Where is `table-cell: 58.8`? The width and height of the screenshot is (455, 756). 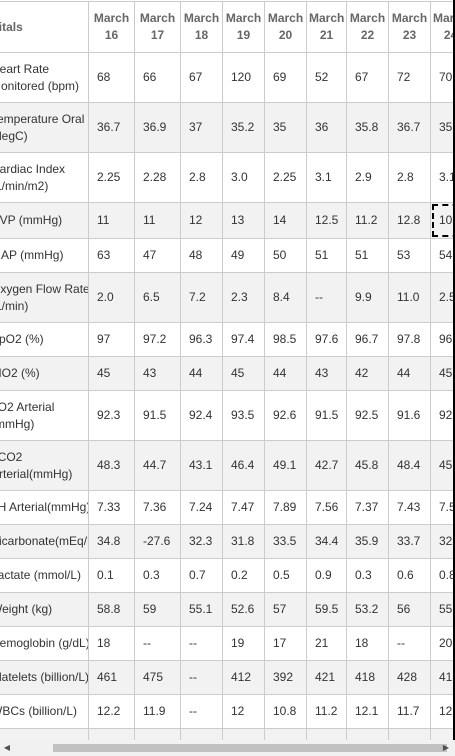
table-cell: 58.8 is located at coordinates (111, 609).